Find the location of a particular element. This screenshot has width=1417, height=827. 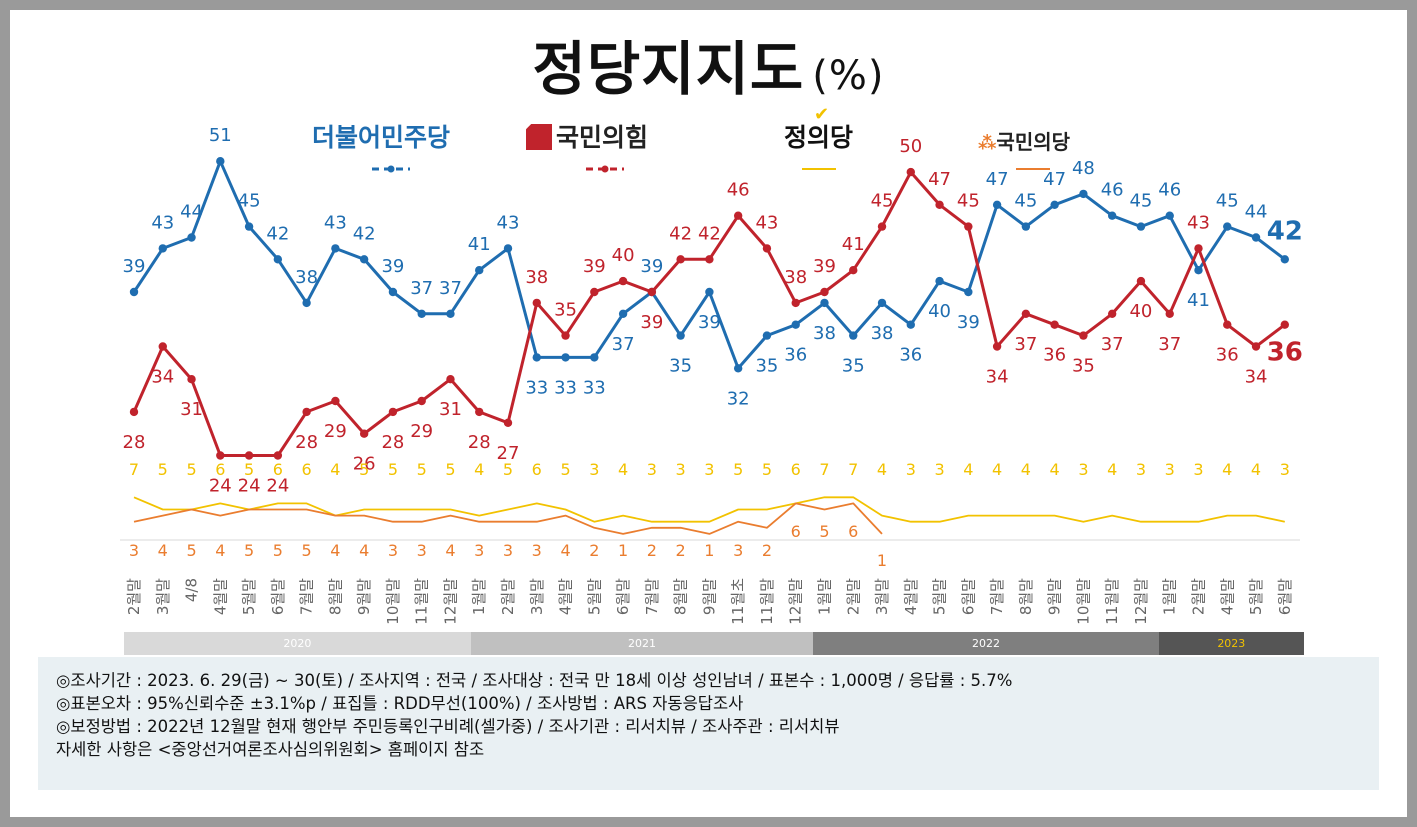

x-tick-label: 12월말 is located at coordinates (450, 601).